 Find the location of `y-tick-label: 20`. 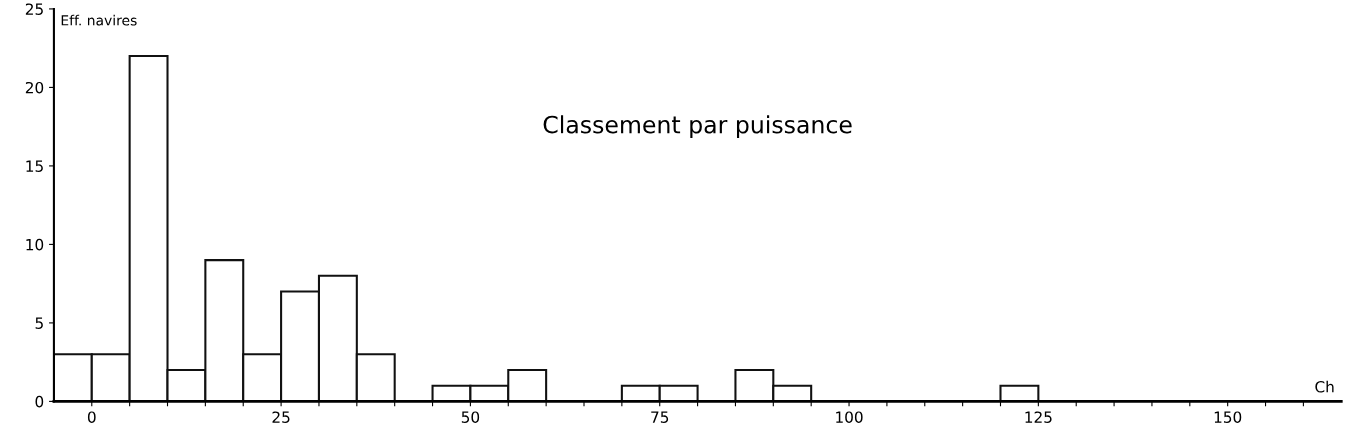

y-tick-label: 20 is located at coordinates (34, 87).